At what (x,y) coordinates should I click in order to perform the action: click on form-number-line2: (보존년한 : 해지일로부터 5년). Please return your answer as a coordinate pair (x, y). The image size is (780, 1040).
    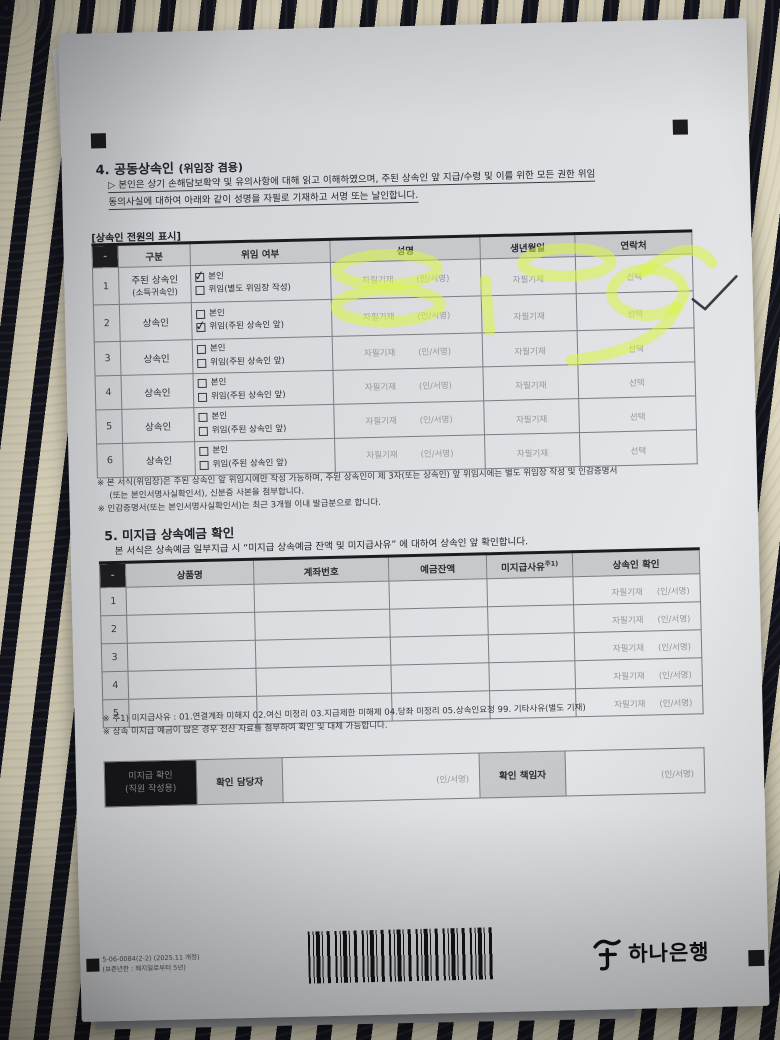
    Looking at the image, I should click on (144, 968).